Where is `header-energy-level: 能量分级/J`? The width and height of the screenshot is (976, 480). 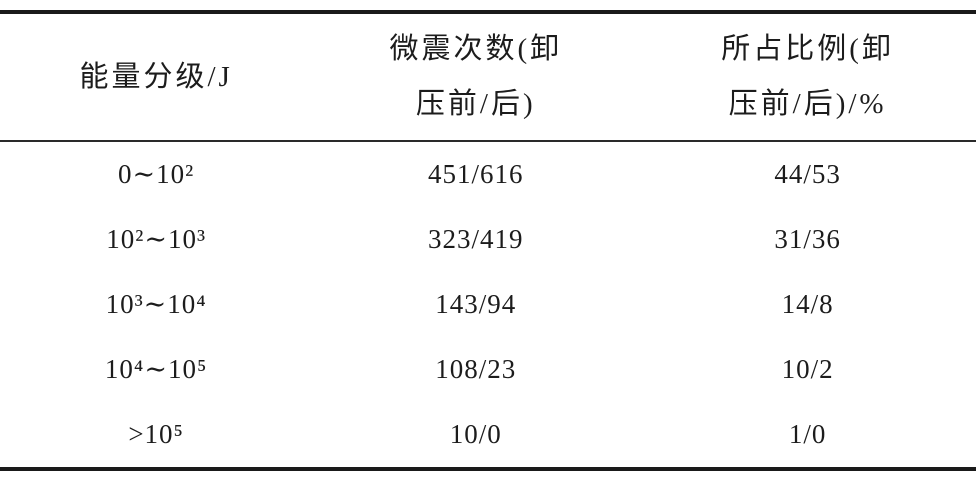 header-energy-level: 能量分级/J is located at coordinates (156, 76).